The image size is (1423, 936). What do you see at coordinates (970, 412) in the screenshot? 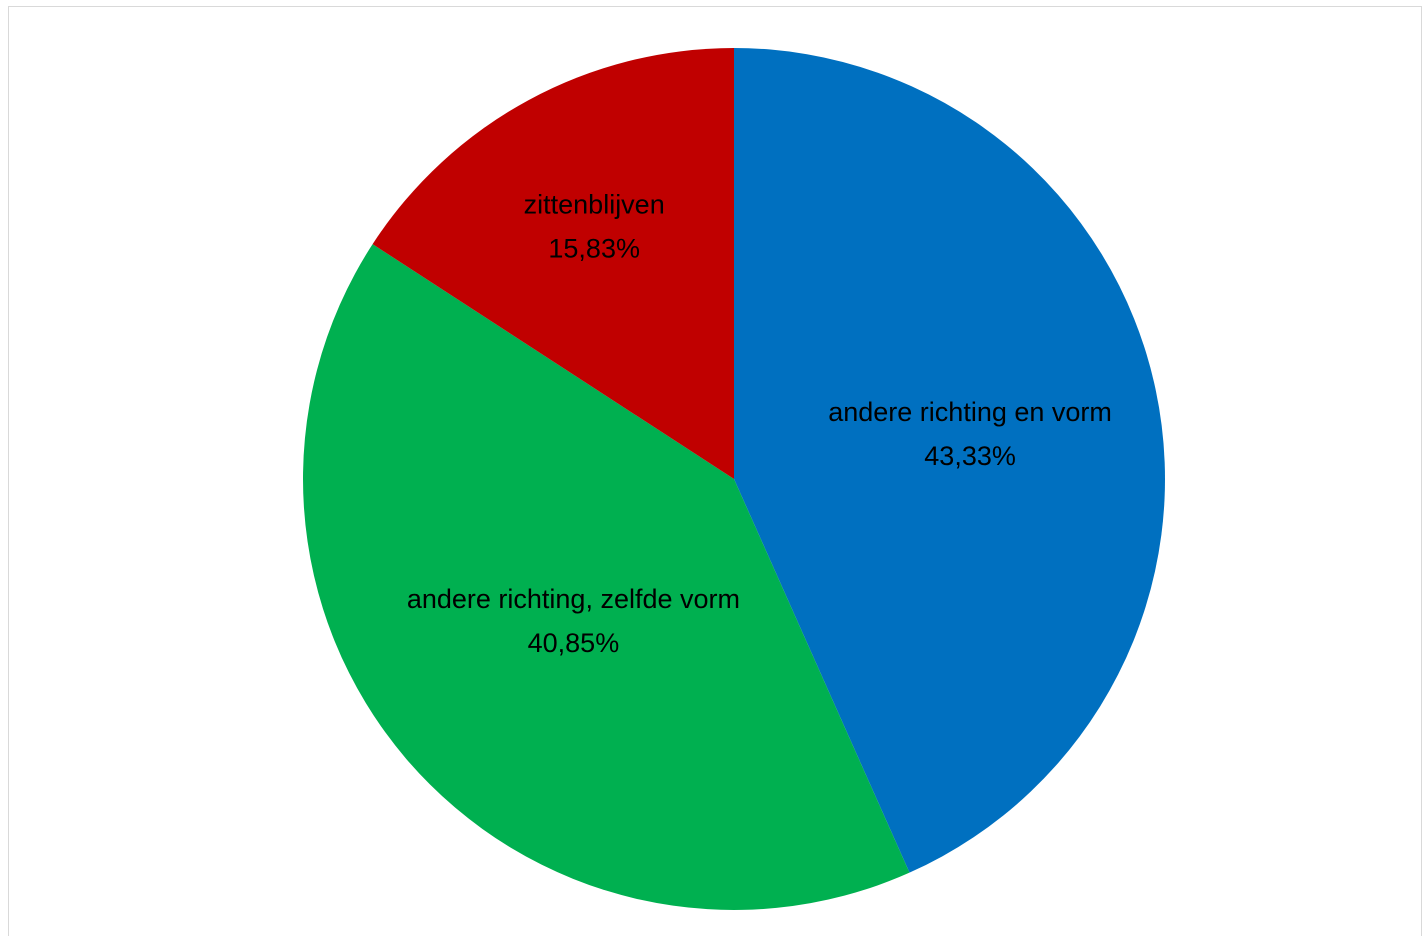
I see `slice-category-label: andere richting en vorm` at bounding box center [970, 412].